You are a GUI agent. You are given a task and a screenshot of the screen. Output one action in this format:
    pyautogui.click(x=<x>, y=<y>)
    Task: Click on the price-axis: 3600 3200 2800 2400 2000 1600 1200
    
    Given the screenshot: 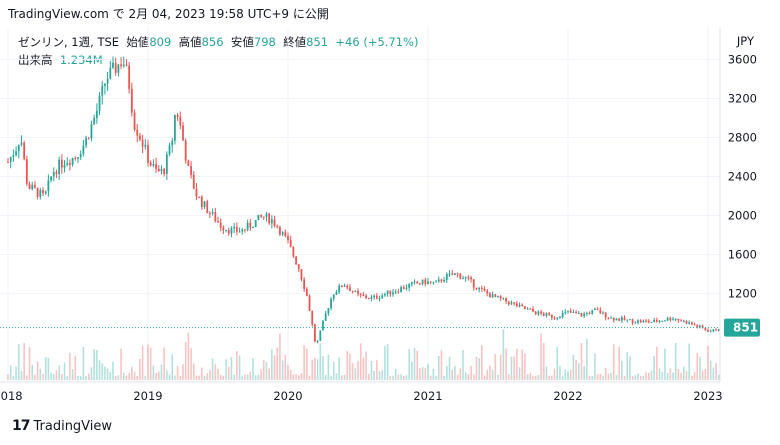 What is the action you would take?
    pyautogui.click(x=738, y=205)
    